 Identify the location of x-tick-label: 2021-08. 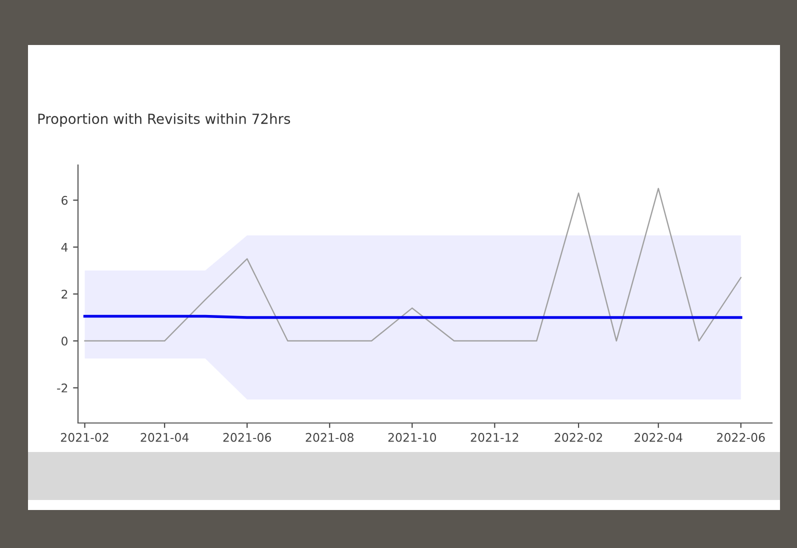
(330, 437).